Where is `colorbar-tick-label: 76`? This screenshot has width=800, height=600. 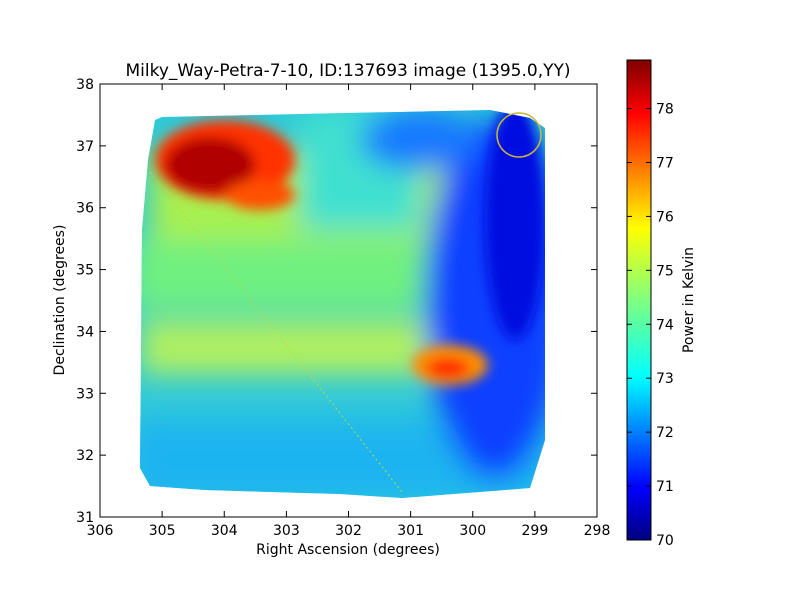
colorbar-tick-label: 76 is located at coordinates (665, 217).